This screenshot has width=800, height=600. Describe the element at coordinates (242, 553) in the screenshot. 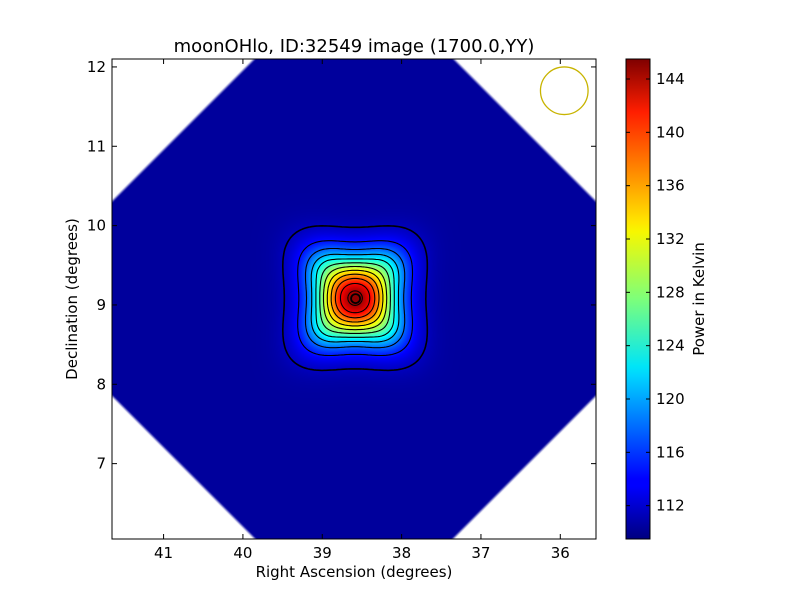

I see `x-tick-label: 40` at that location.